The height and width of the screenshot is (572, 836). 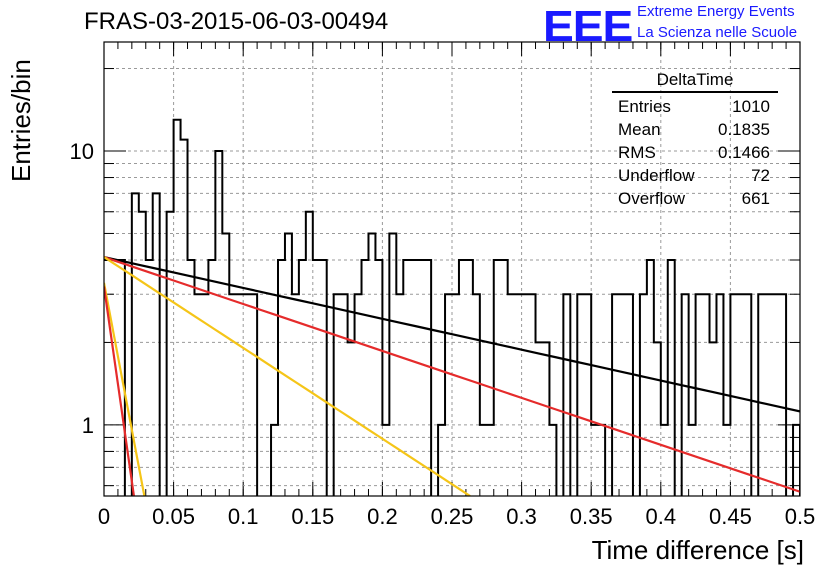 I want to click on stats-label: Mean, so click(x=639, y=129).